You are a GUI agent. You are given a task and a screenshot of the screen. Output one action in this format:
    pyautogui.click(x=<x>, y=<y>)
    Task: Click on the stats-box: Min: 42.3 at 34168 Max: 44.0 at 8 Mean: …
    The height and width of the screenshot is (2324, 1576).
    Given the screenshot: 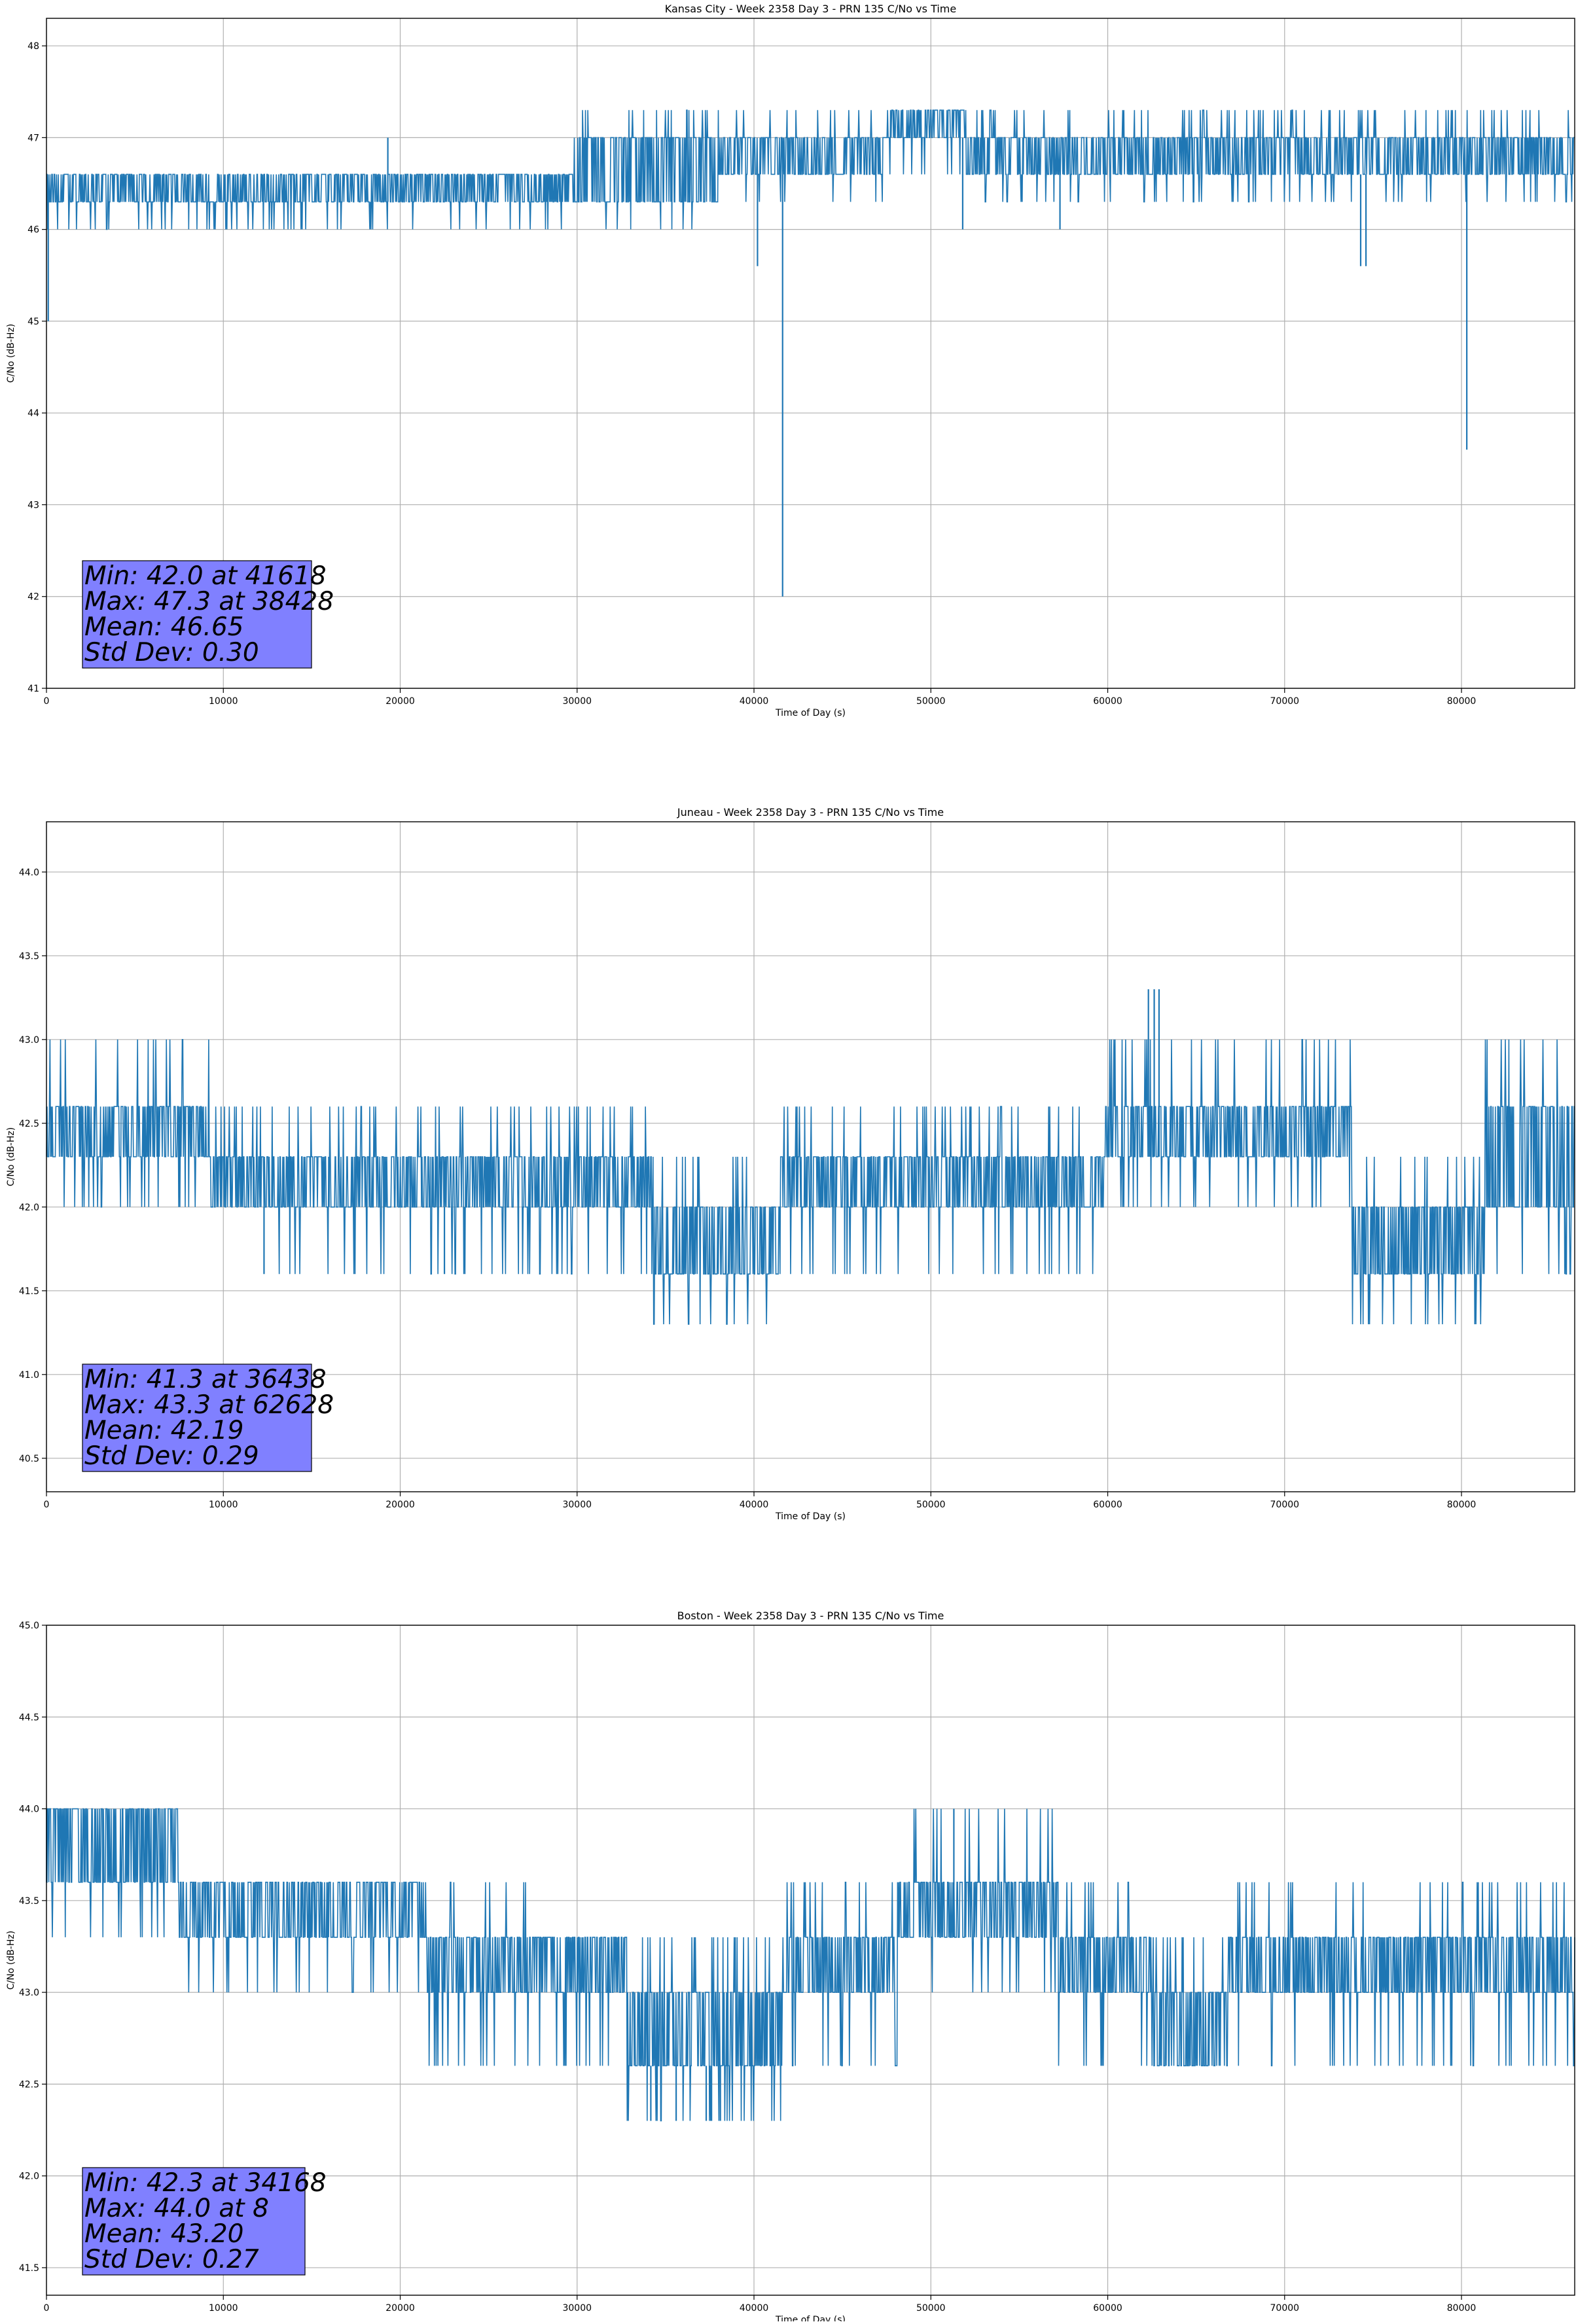 What is the action you would take?
    pyautogui.click(x=204, y=2221)
    